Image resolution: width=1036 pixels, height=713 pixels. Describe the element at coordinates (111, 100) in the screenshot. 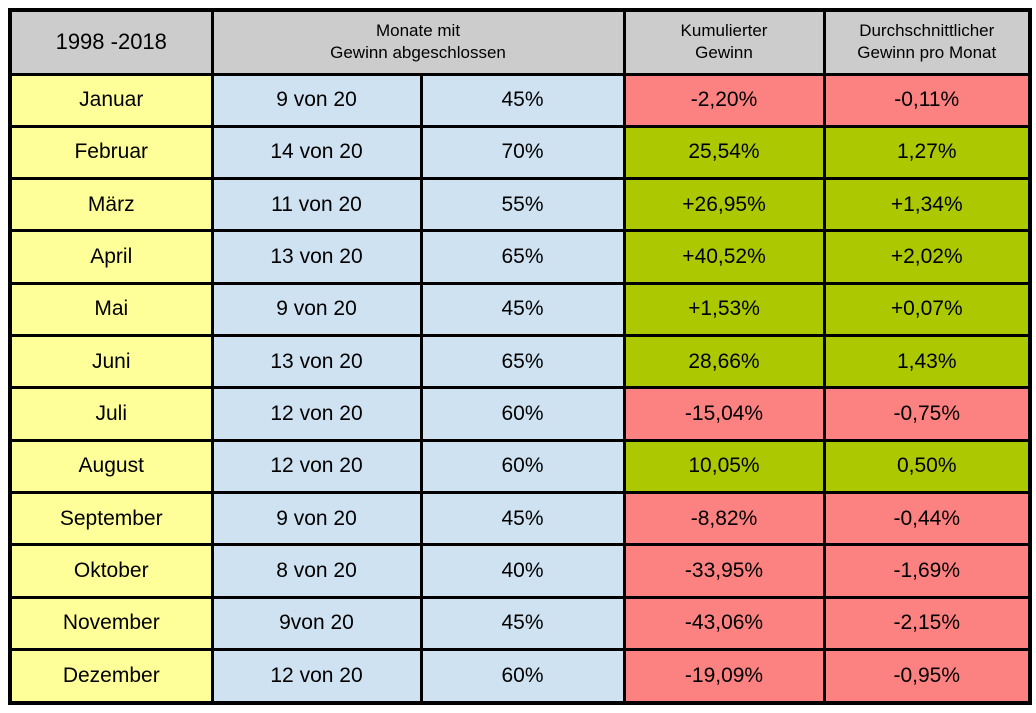

I see `month-cell: Januar` at that location.